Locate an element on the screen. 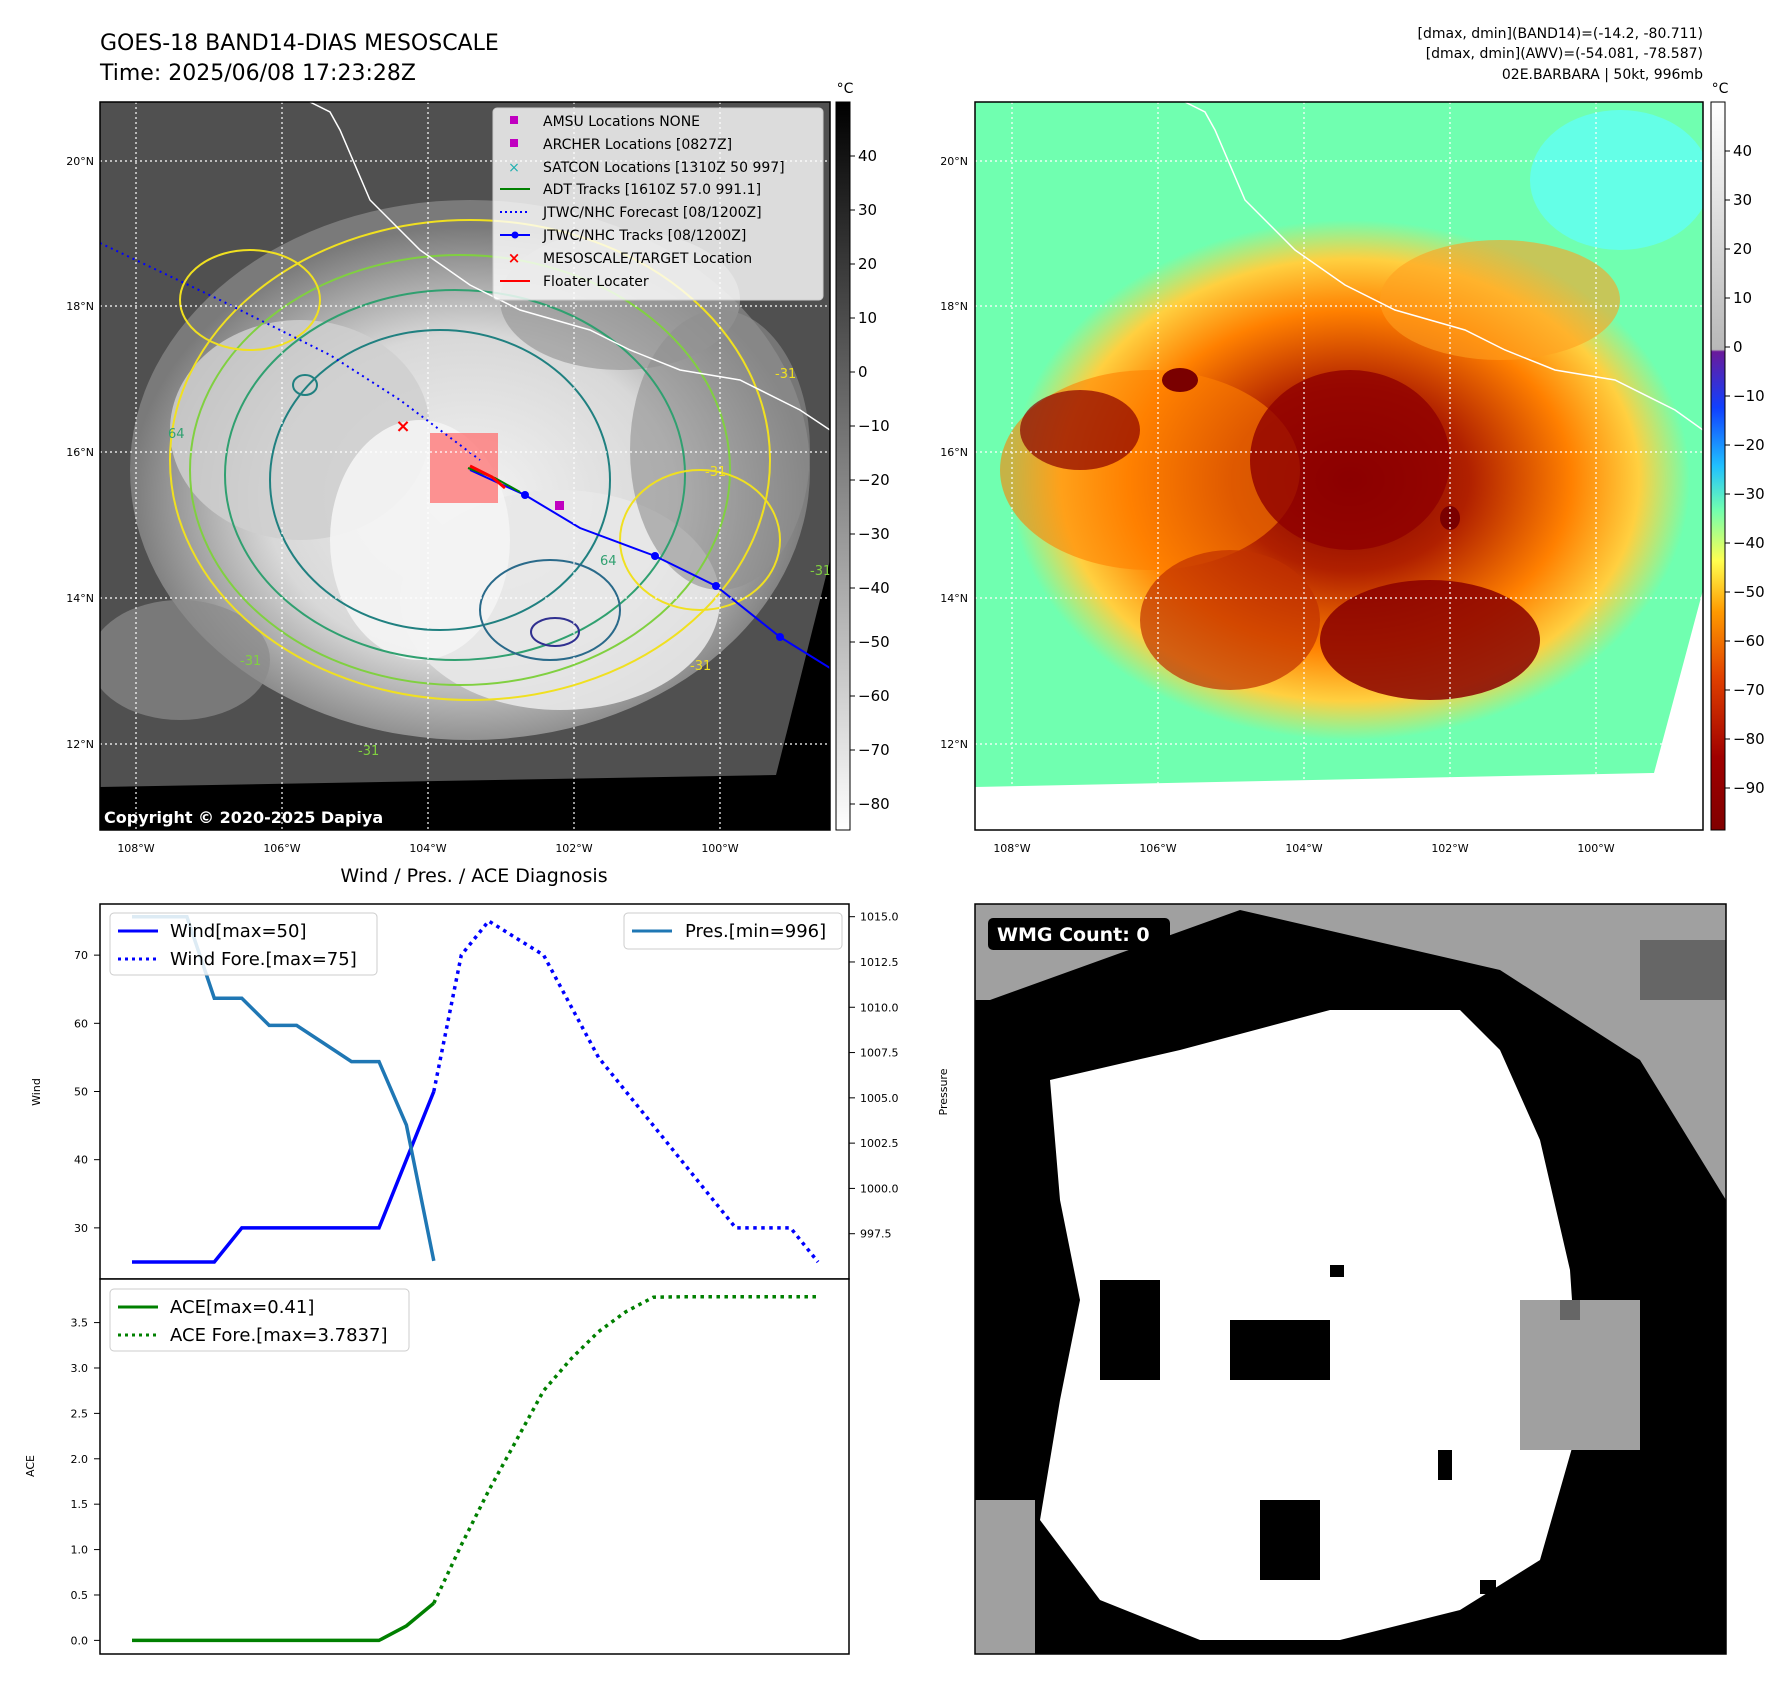 The image size is (1792, 1690). legend-entry: ACE Fore.[max=3.7837] is located at coordinates (279, 1335).